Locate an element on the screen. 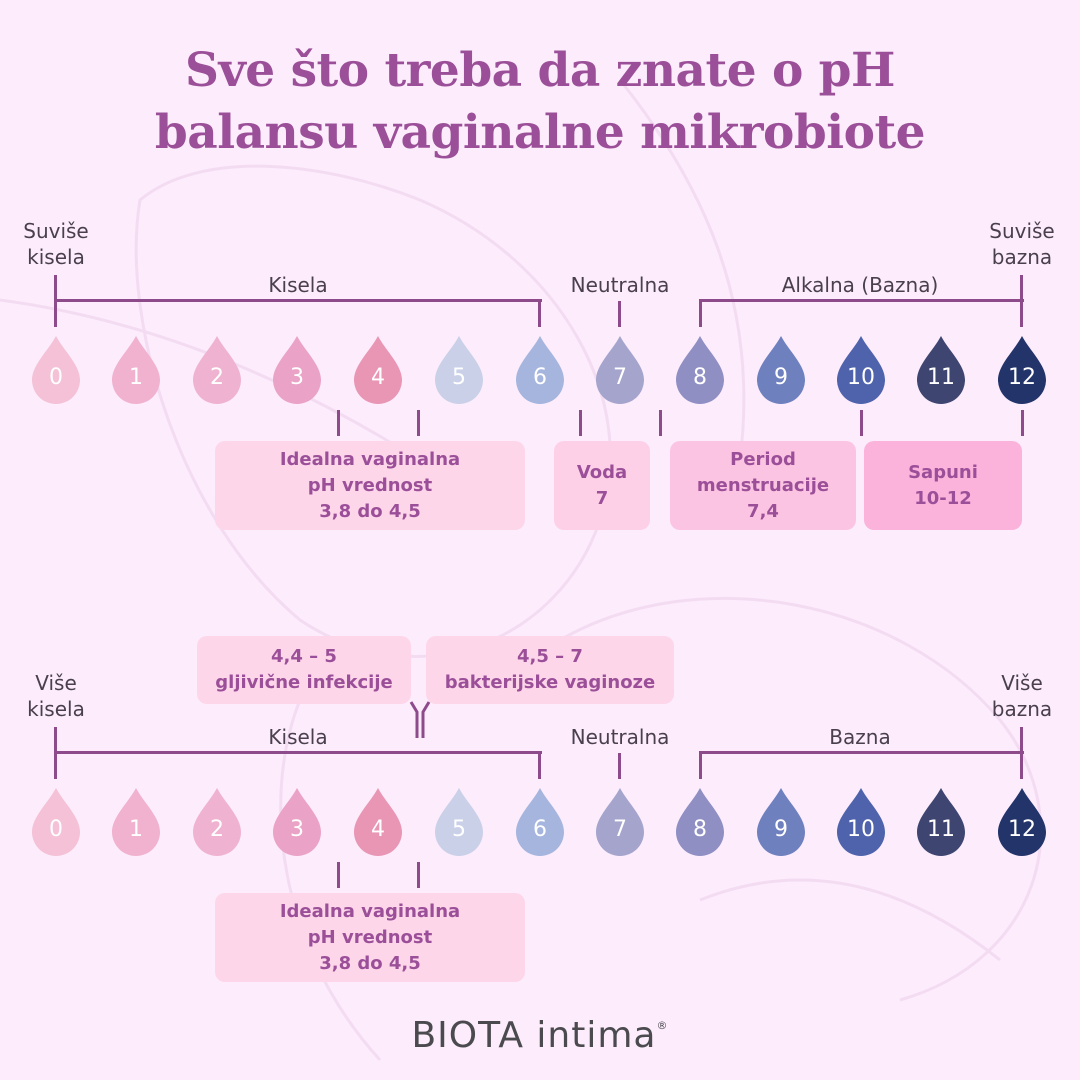 Image resolution: width=1080 pixels, height=1080 pixels. menstruation-box: Period menstruacije 7,4 is located at coordinates (763, 485).